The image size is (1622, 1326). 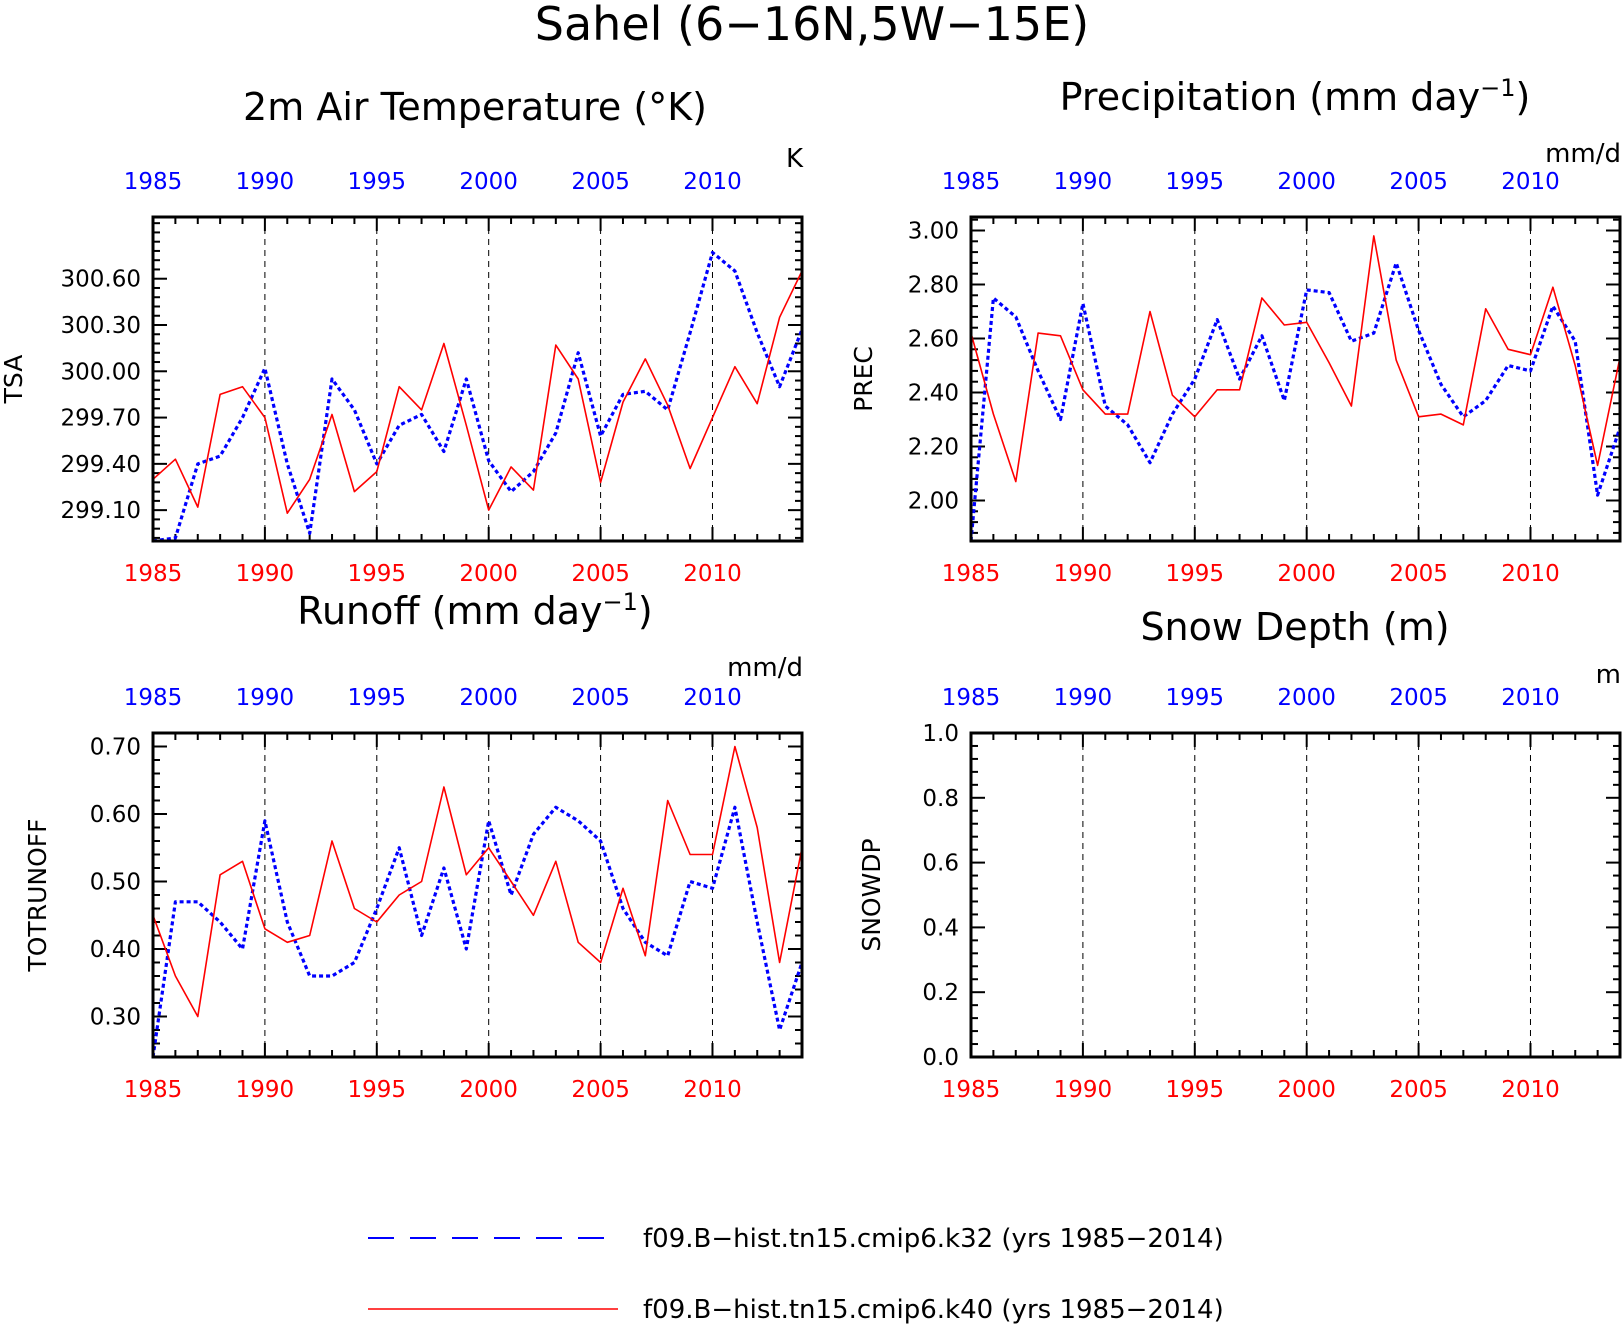 I want to click on y-tick-label: 300.00, so click(x=101, y=372).